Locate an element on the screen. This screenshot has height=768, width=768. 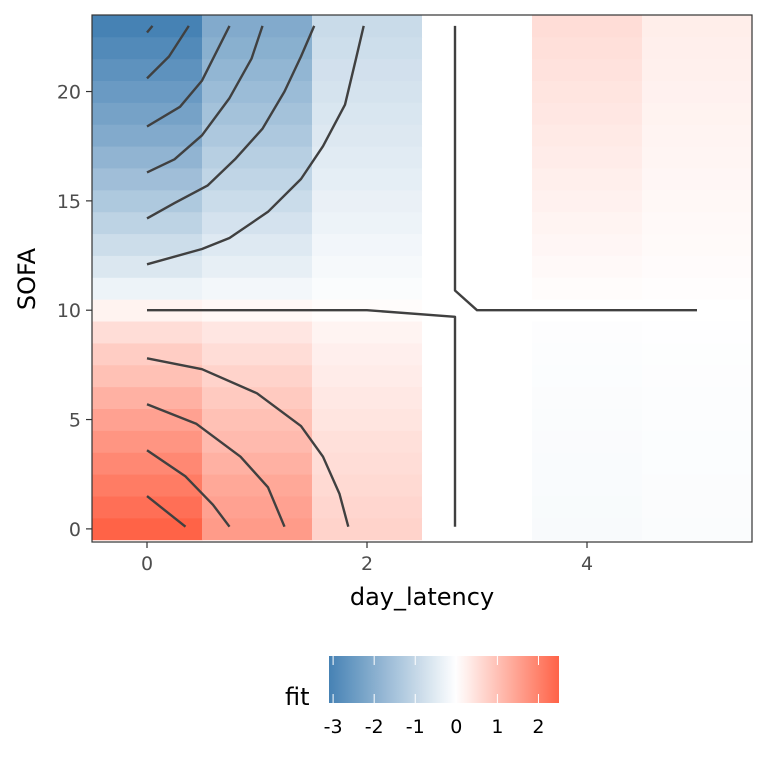
y-axis-title: SOFA is located at coordinates (27, 278).